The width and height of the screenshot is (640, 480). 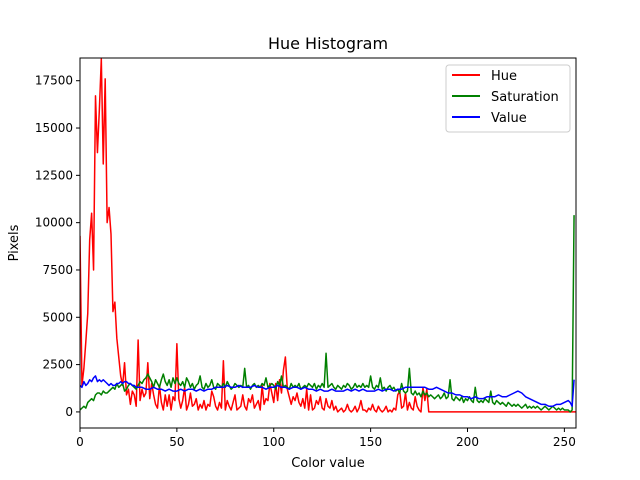 What do you see at coordinates (326, 438) in the screenshot?
I see `x-axis-ticks: 0 50 100 150 200 250` at bounding box center [326, 438].